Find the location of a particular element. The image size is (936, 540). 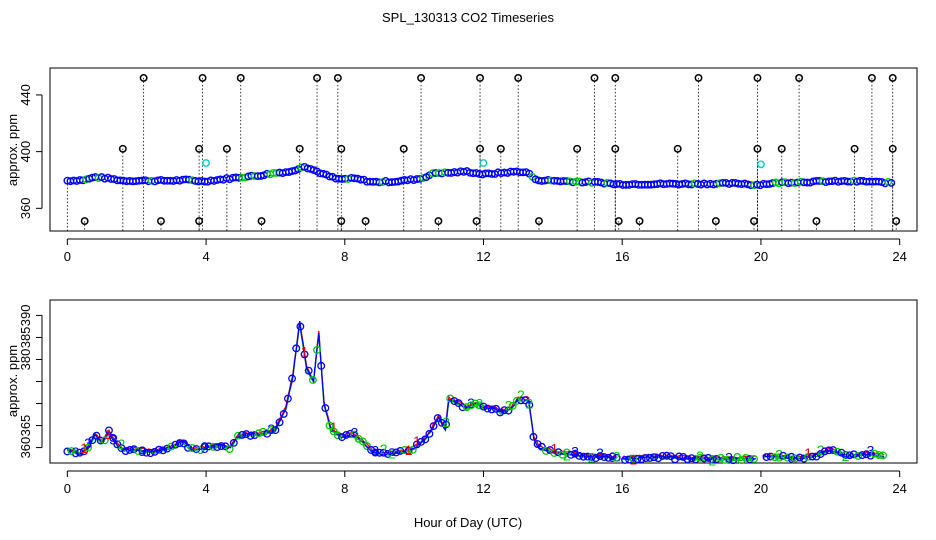

top-x-tick-label: 4 is located at coordinates (205, 256).